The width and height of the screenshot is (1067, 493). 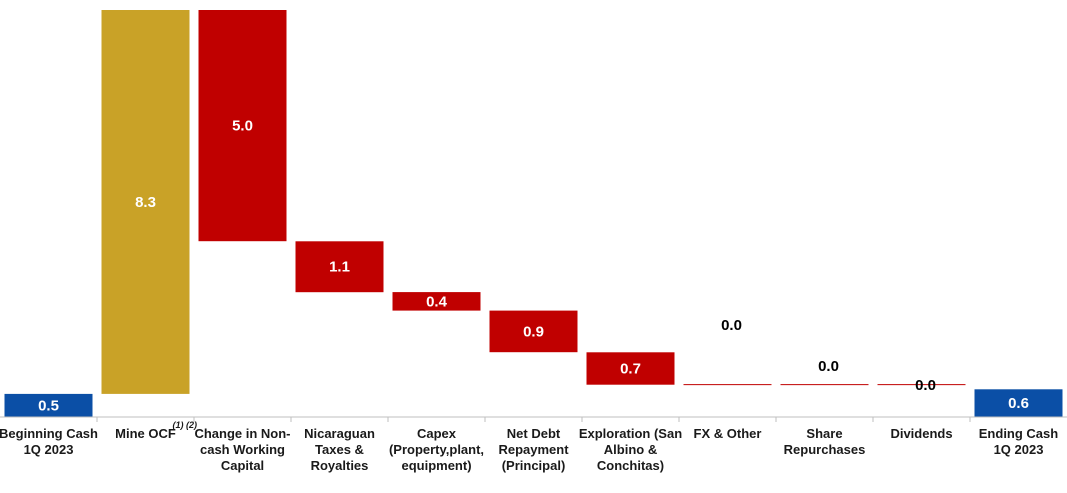 I want to click on category-label-1: Mine OCF, so click(x=145, y=433).